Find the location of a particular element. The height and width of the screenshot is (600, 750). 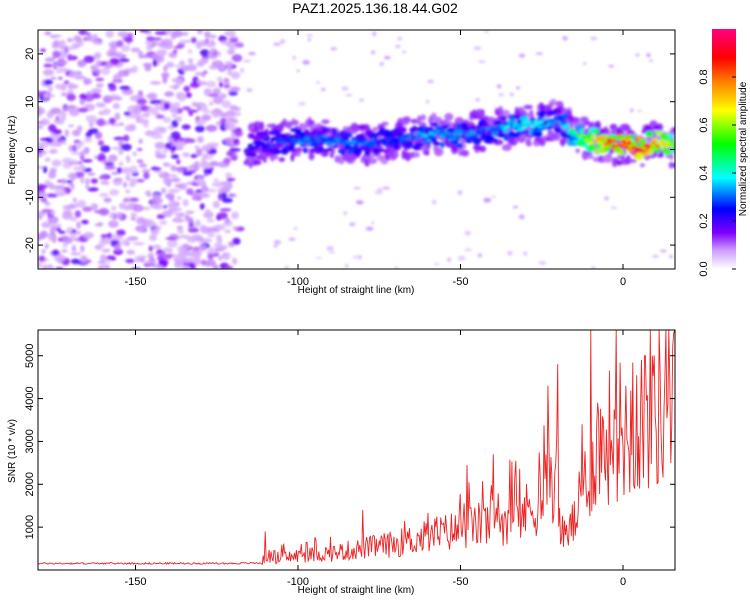

x-tick-label: -50 is located at coordinates (461, 282).